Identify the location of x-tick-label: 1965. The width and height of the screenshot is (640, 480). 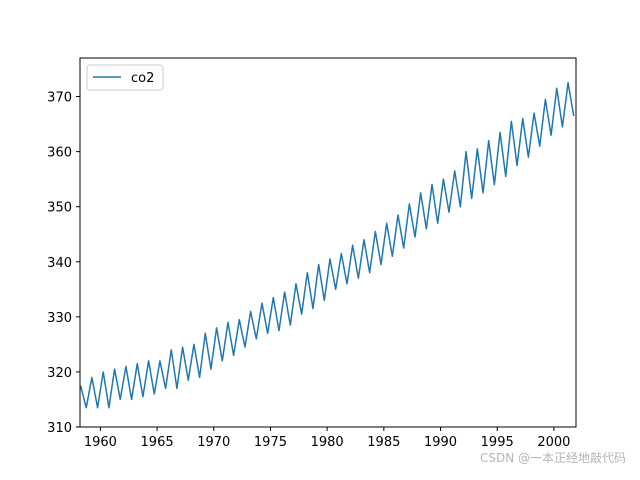
(157, 442).